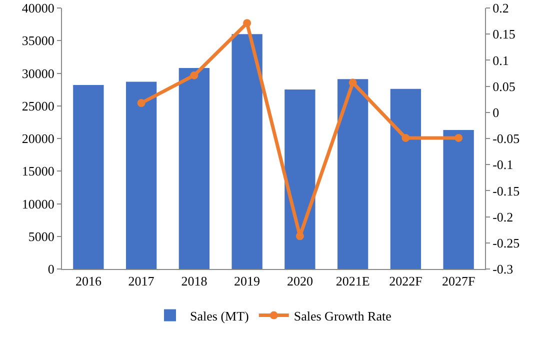 This screenshot has width=547, height=338. I want to click on y-tick-label: 10000, so click(38, 204).